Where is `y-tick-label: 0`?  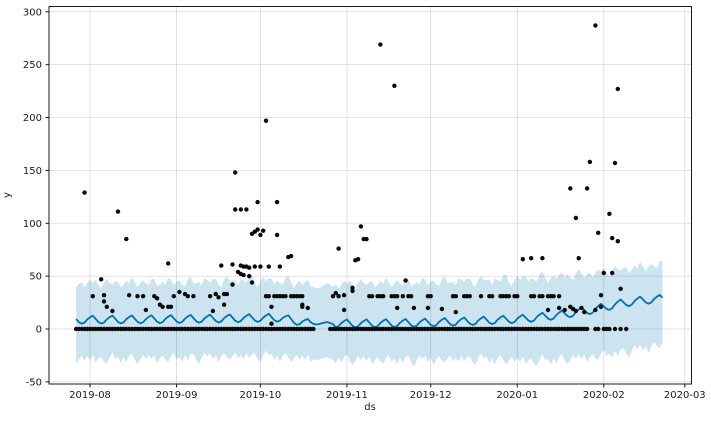
y-tick-label: 0 is located at coordinates (39, 330).